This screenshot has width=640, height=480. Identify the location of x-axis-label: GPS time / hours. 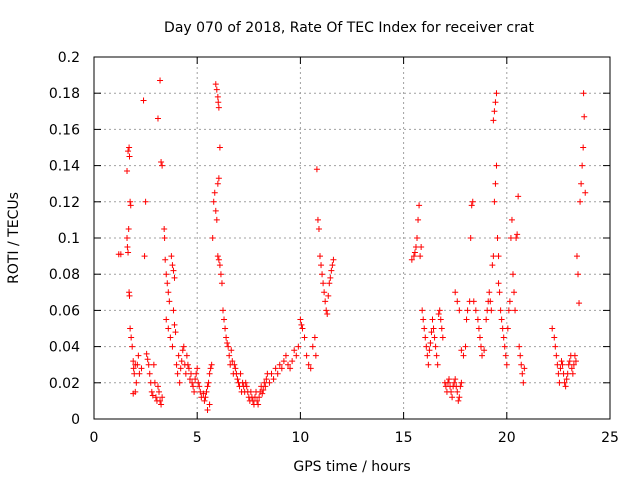
(351, 467).